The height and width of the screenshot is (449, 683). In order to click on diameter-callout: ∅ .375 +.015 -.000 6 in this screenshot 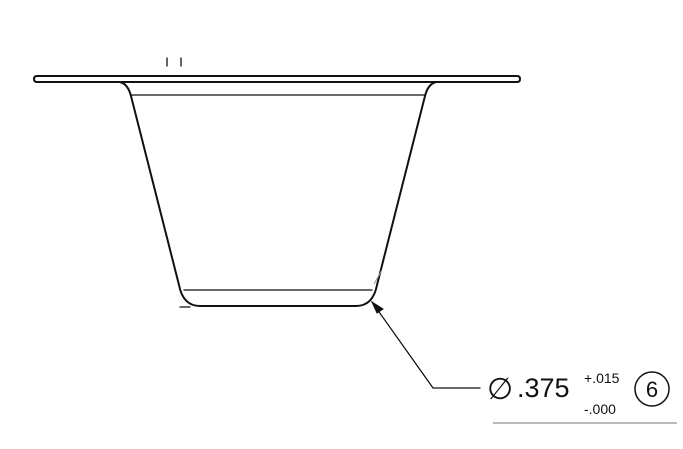, I will do `click(582, 397)`.